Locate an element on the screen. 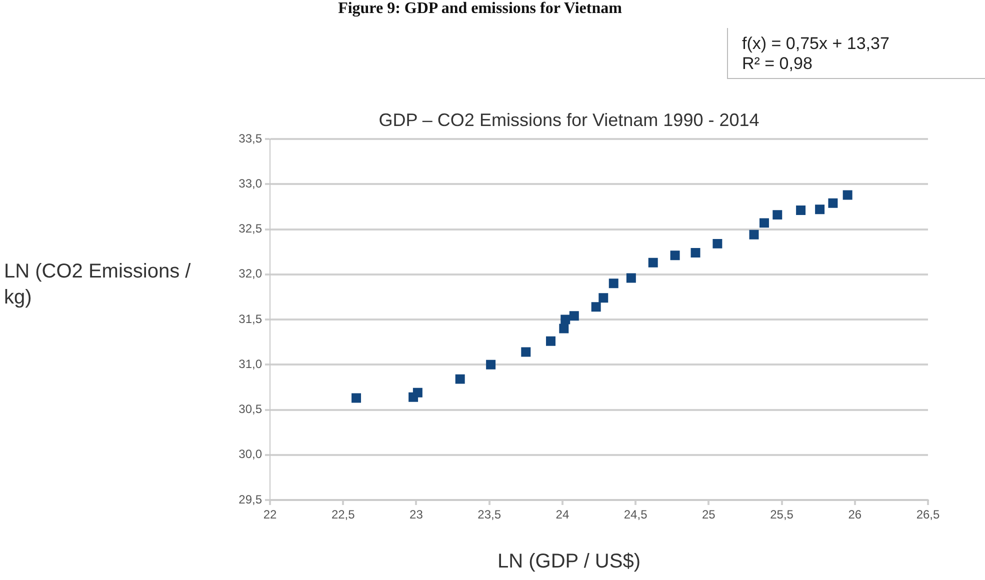  x-tick-label: 23 is located at coordinates (417, 515).